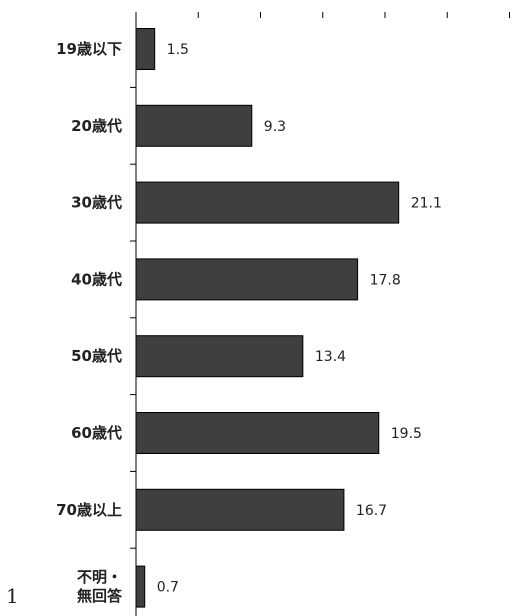 This screenshot has height=616, width=527. Describe the element at coordinates (89, 510) in the screenshot. I see `category-label: 70歳以上` at that location.